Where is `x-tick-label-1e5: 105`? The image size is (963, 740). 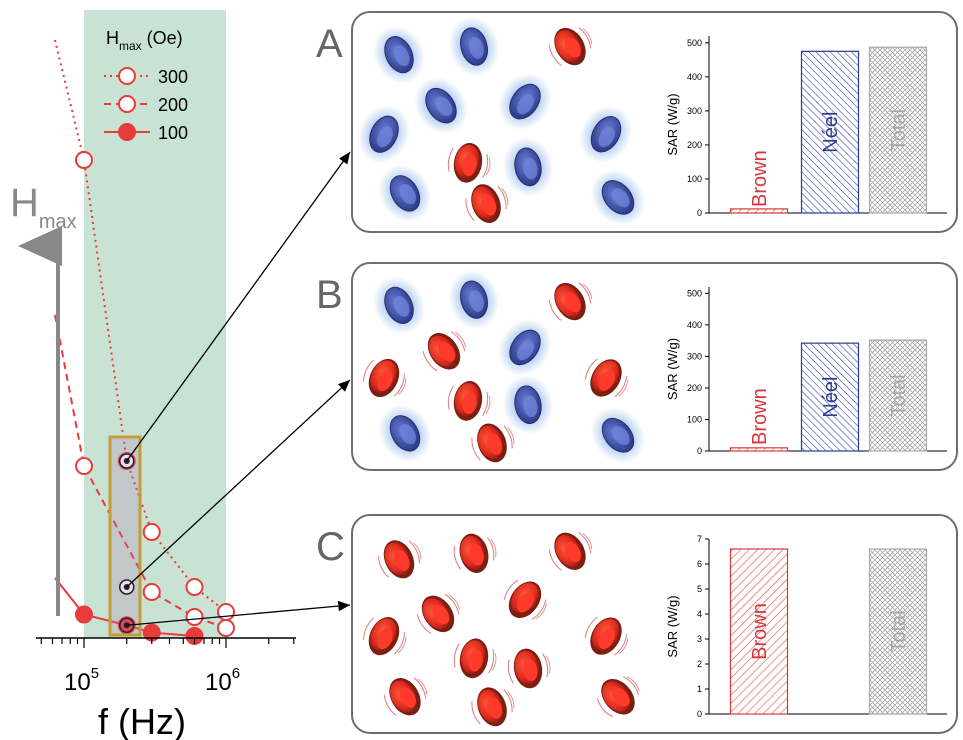
x-tick-label-1e5: 105 is located at coordinates (81, 680).